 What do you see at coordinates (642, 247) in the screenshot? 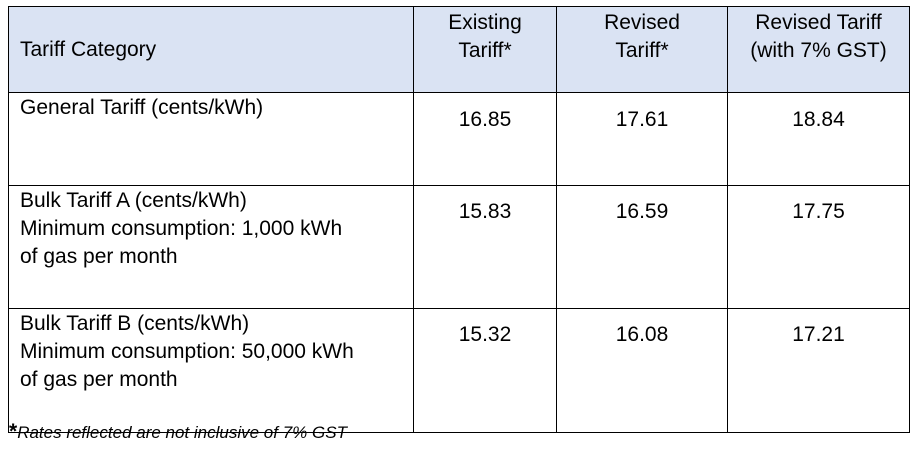
I see `cell-revised-tariff: 16.59` at bounding box center [642, 247].